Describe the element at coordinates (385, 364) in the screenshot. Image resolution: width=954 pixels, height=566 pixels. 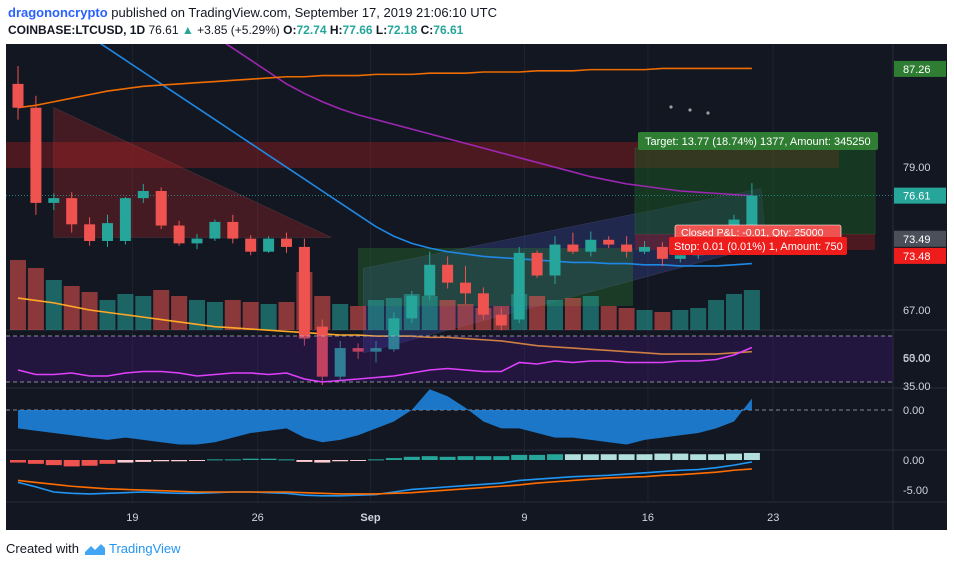
I see `rsi-line` at that location.